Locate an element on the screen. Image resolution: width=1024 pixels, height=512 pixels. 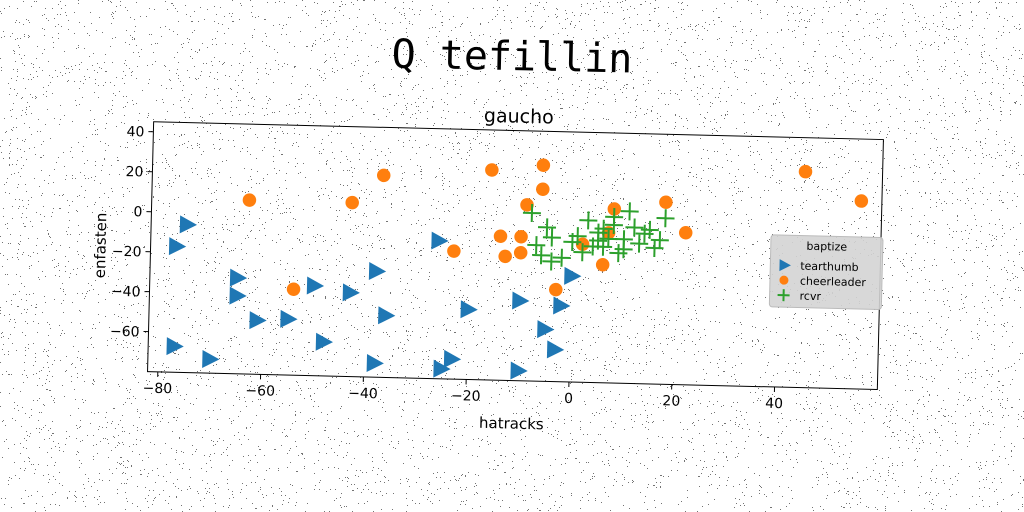
x-tick-label: 40 is located at coordinates (774, 404).